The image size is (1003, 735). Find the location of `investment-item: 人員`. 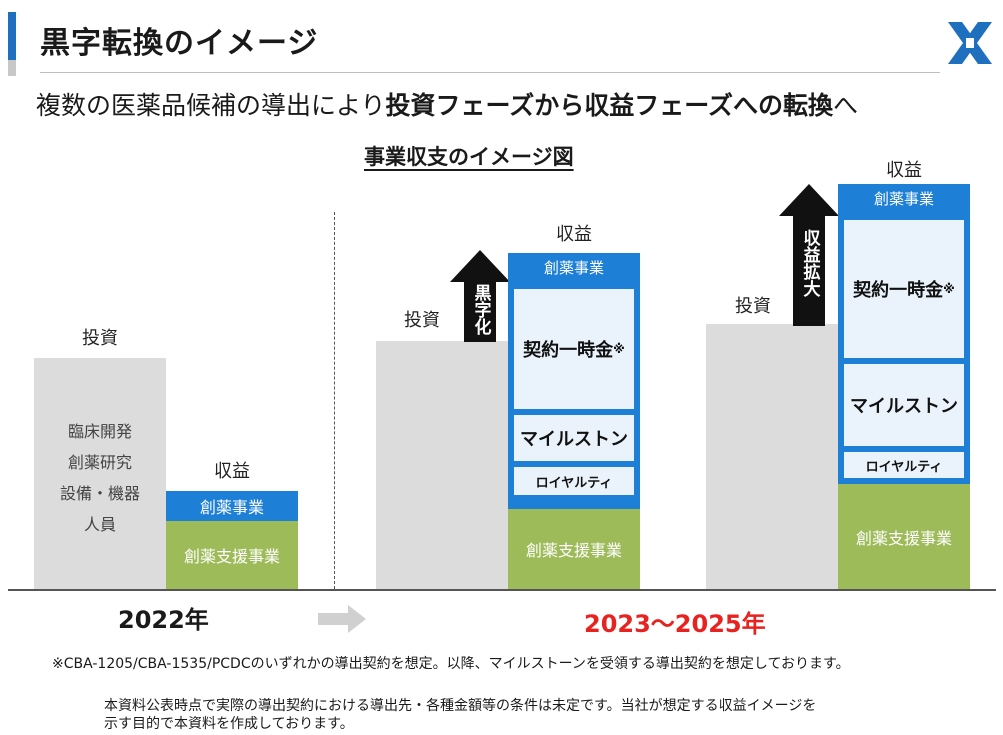

investment-item: 人員 is located at coordinates (99, 524).